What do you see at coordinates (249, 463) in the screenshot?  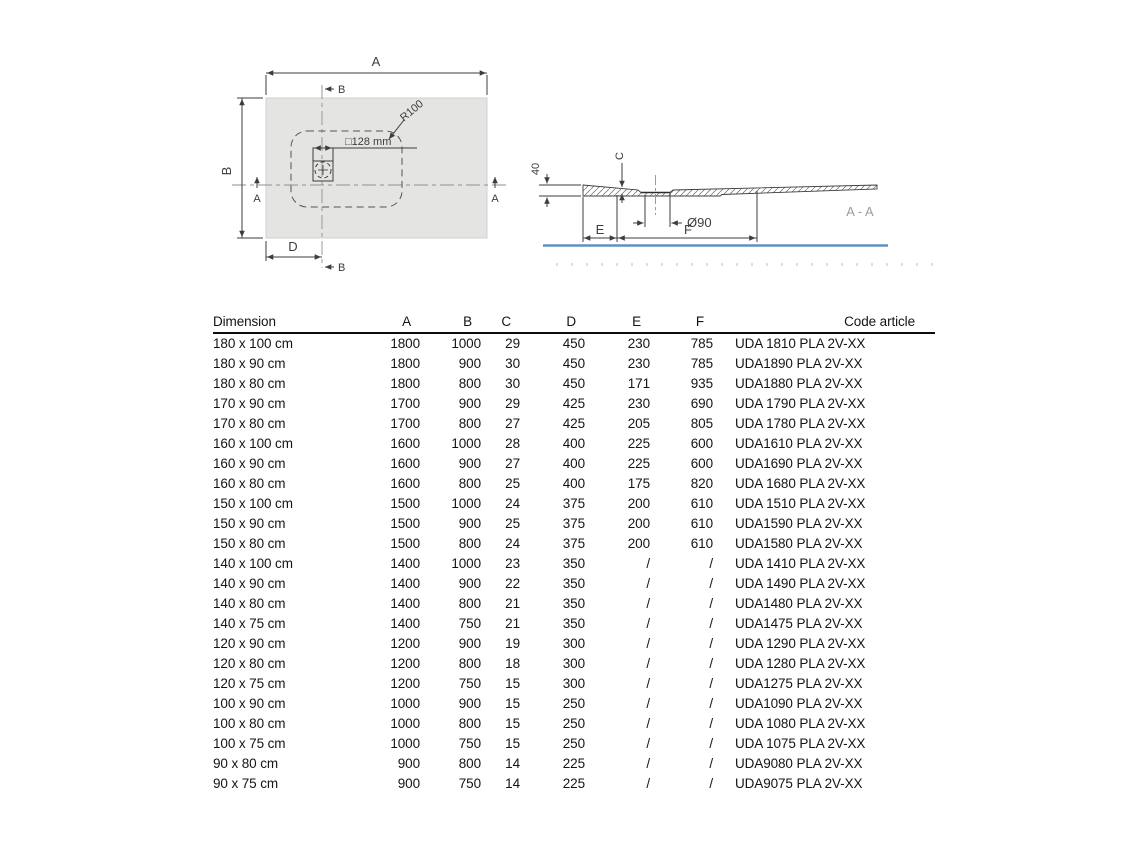 I see `table-cell: 160 x 90 cm` at bounding box center [249, 463].